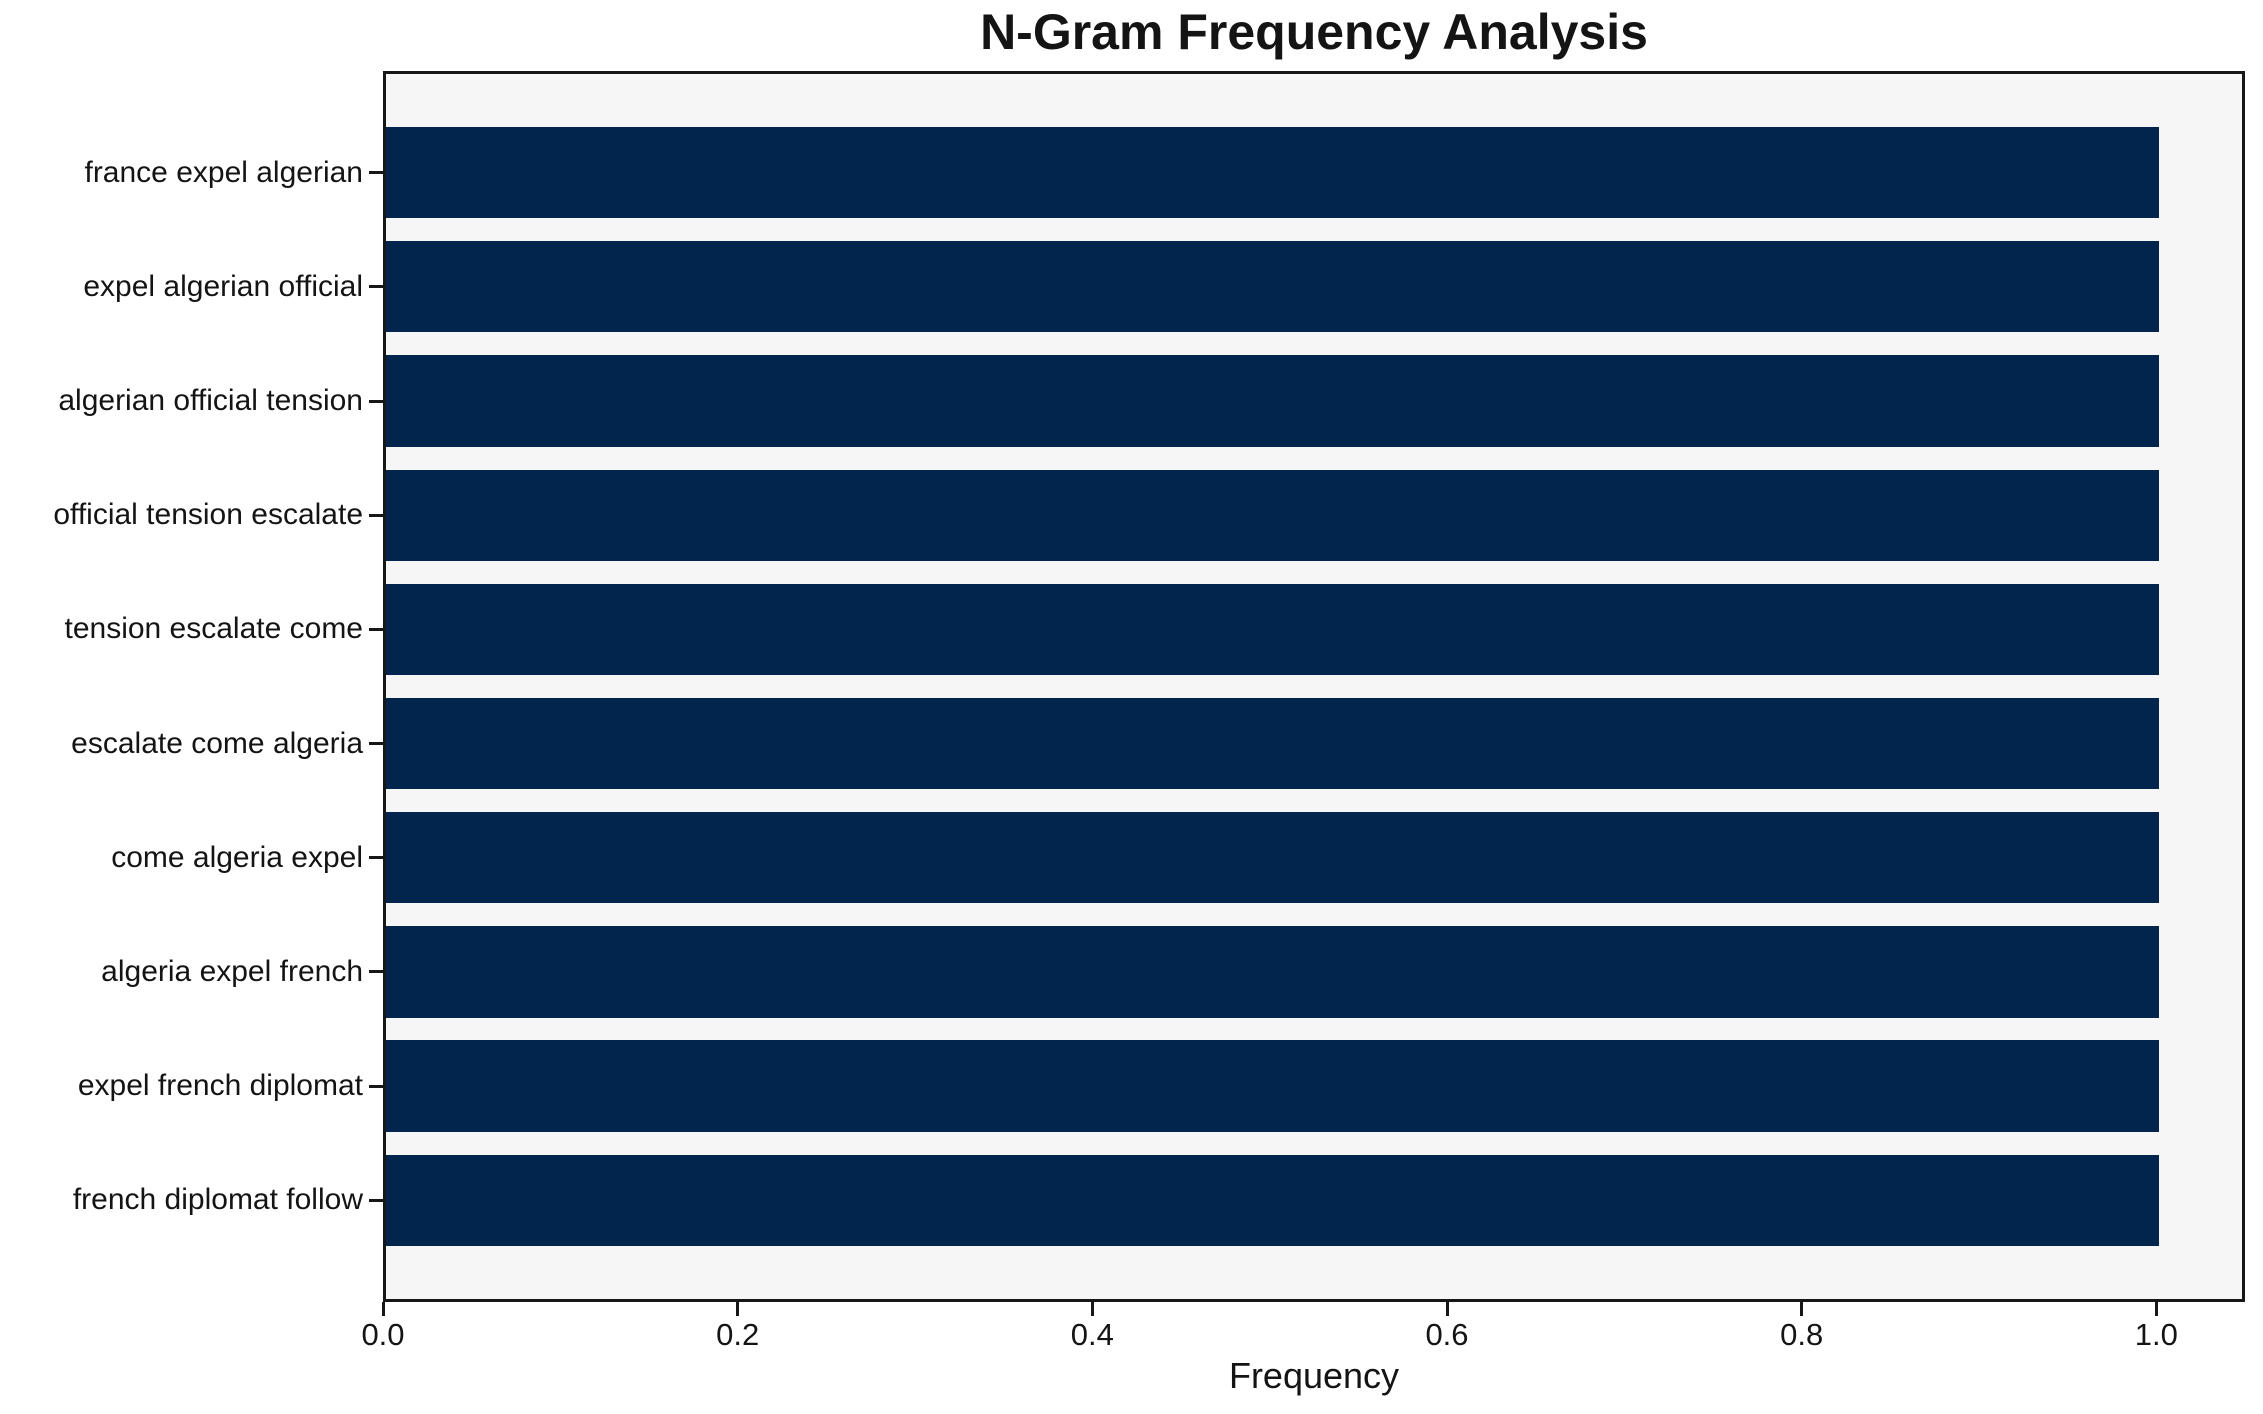  I want to click on y-tick-label: come algeria expel, so click(237, 857).